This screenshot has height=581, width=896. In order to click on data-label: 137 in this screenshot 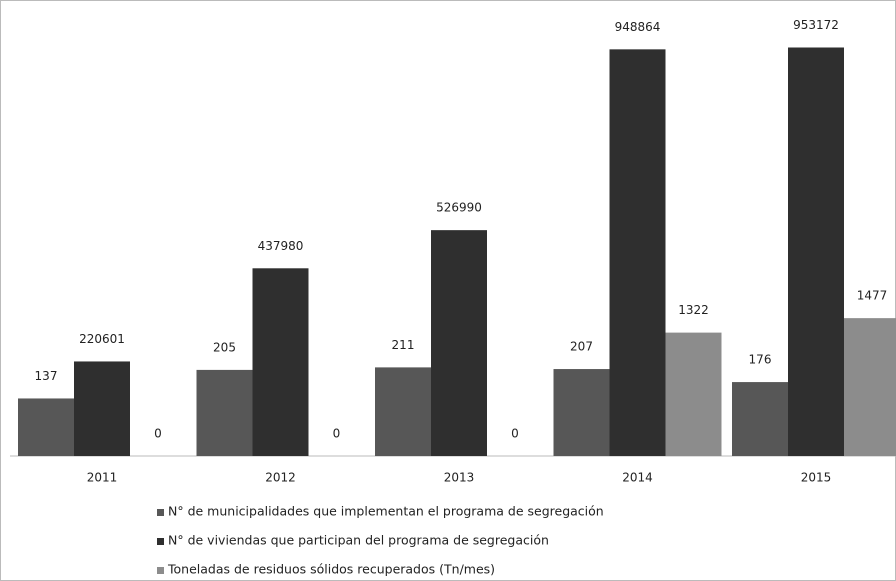, I will do `click(46, 376)`.